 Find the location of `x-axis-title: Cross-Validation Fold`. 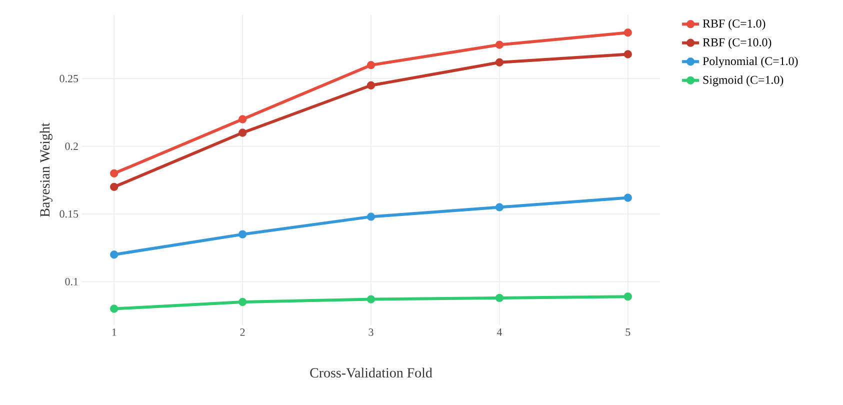

x-axis-title: Cross-Validation Fold is located at coordinates (371, 373).